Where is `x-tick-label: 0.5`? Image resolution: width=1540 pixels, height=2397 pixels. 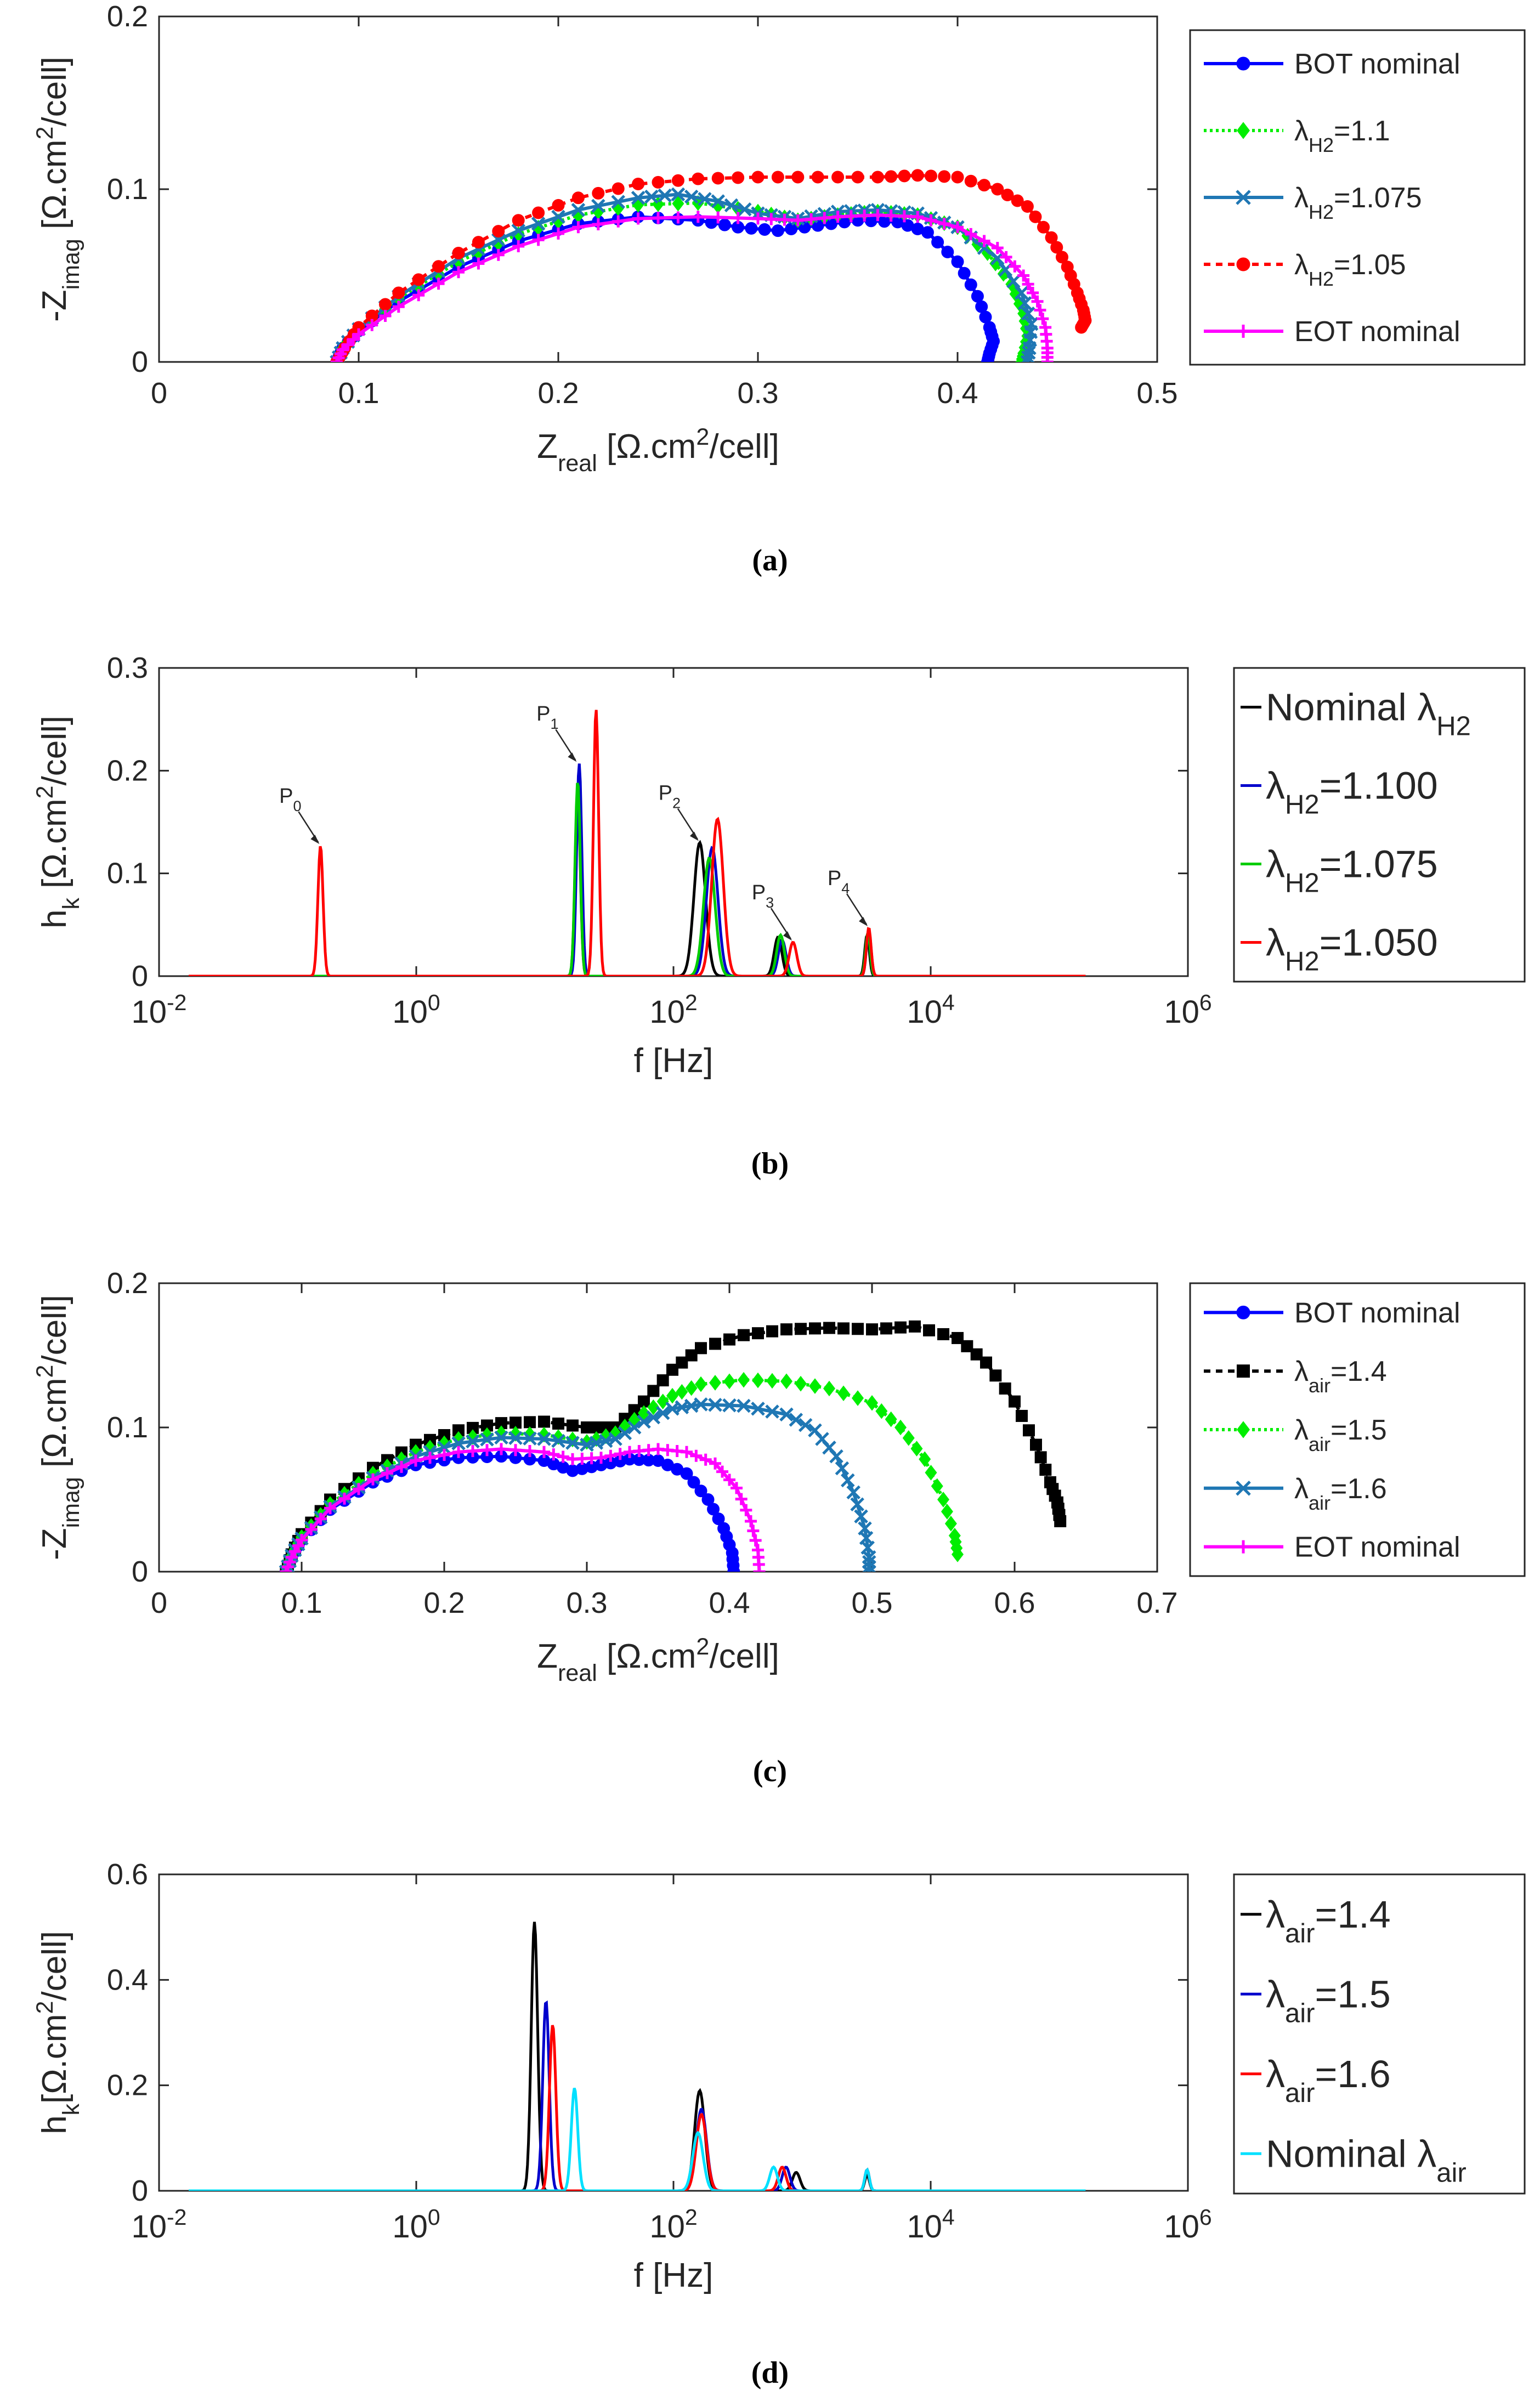
x-tick-label: 0.5 is located at coordinates (871, 1602).